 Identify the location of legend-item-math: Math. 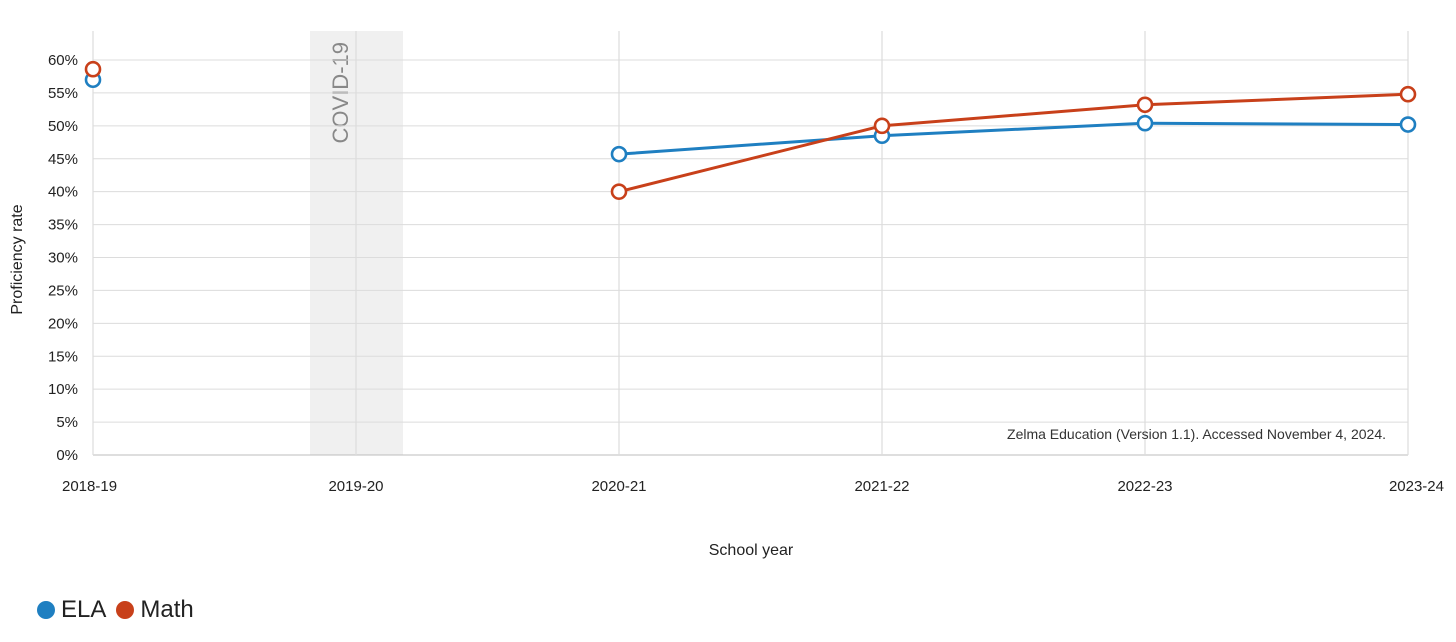
(155, 610).